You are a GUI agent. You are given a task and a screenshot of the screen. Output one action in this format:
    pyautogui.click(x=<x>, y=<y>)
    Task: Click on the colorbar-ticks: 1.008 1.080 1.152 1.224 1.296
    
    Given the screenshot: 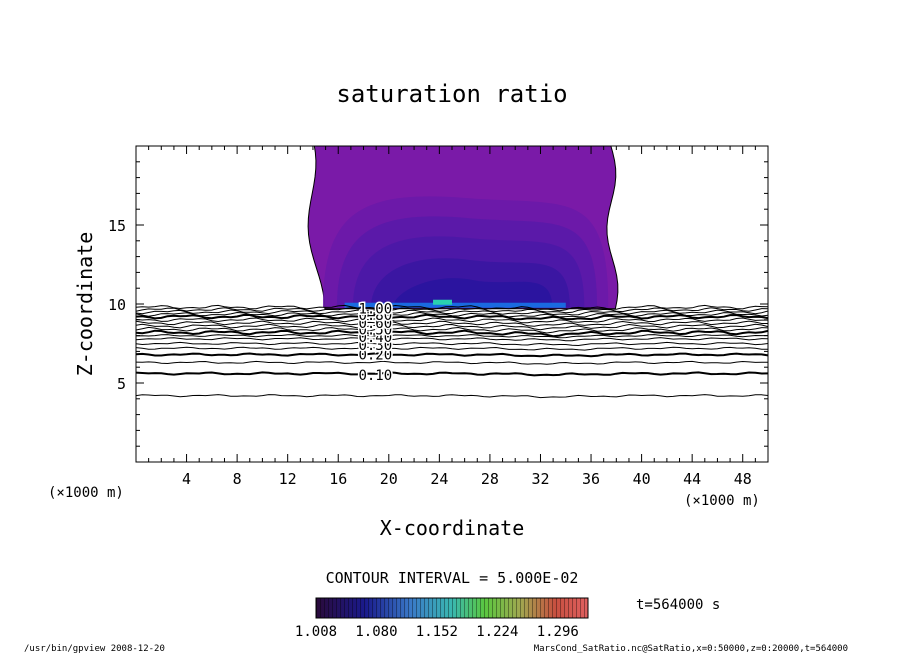 What is the action you would take?
    pyautogui.click(x=437, y=632)
    